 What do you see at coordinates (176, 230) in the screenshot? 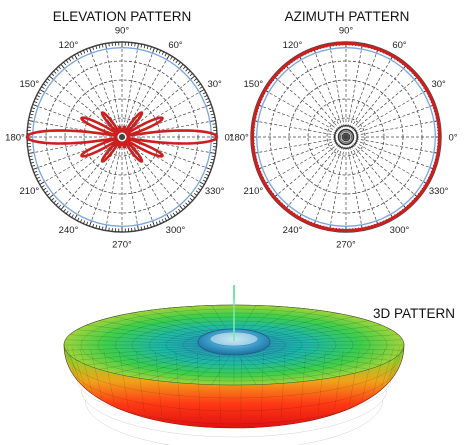
I see `elevation-angle-label: 300°` at bounding box center [176, 230].